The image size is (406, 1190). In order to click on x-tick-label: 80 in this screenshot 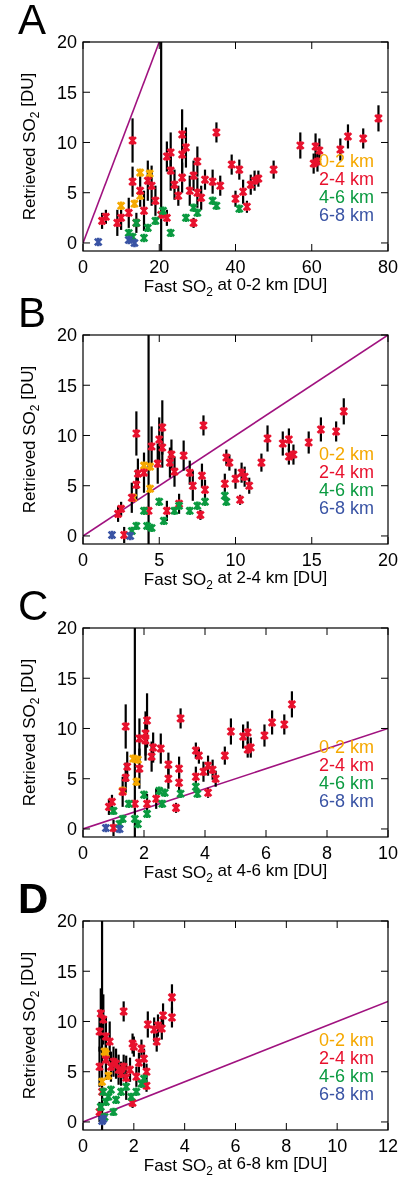, I will do `click(388, 267)`.